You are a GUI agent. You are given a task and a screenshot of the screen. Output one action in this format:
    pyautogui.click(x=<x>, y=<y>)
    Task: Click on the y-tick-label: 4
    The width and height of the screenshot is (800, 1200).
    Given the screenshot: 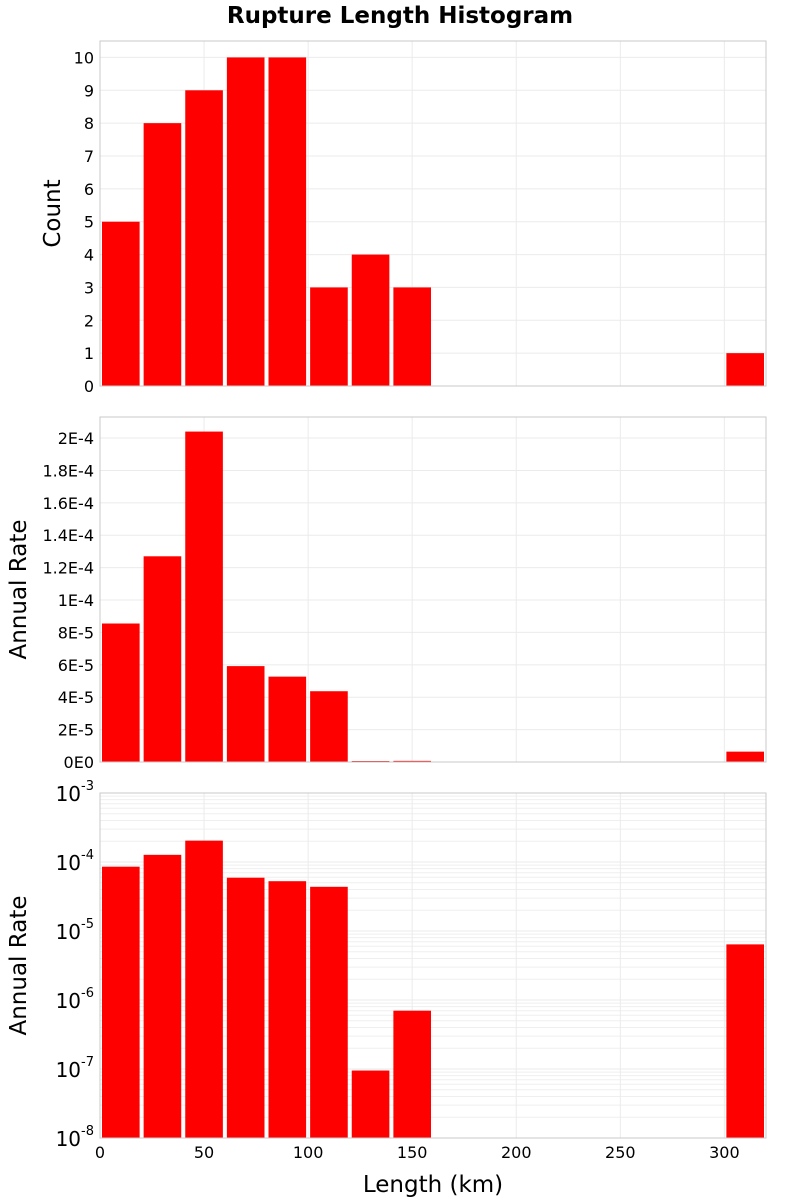 What is the action you would take?
    pyautogui.click(x=89, y=255)
    